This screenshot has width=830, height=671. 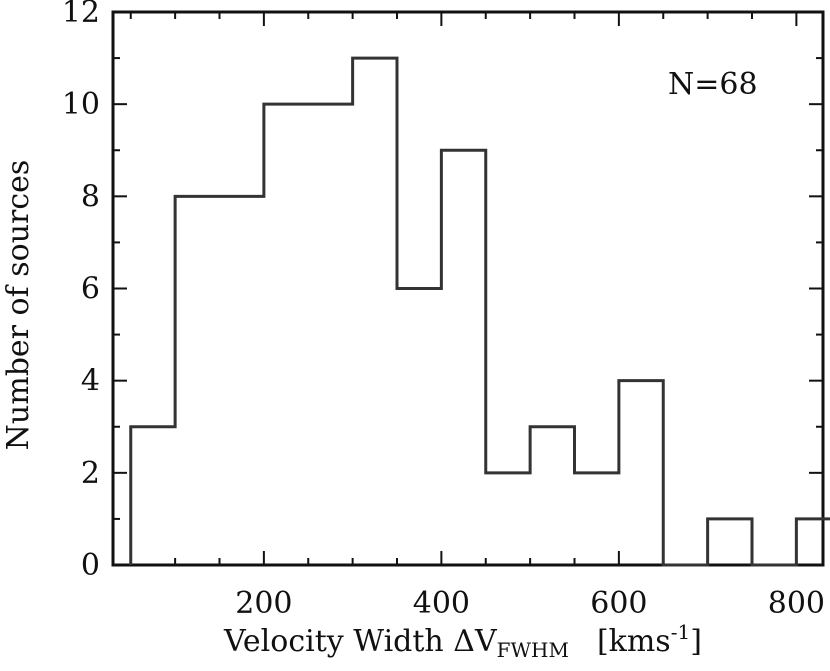 I want to click on y-tick-label: 8, so click(x=90, y=196).